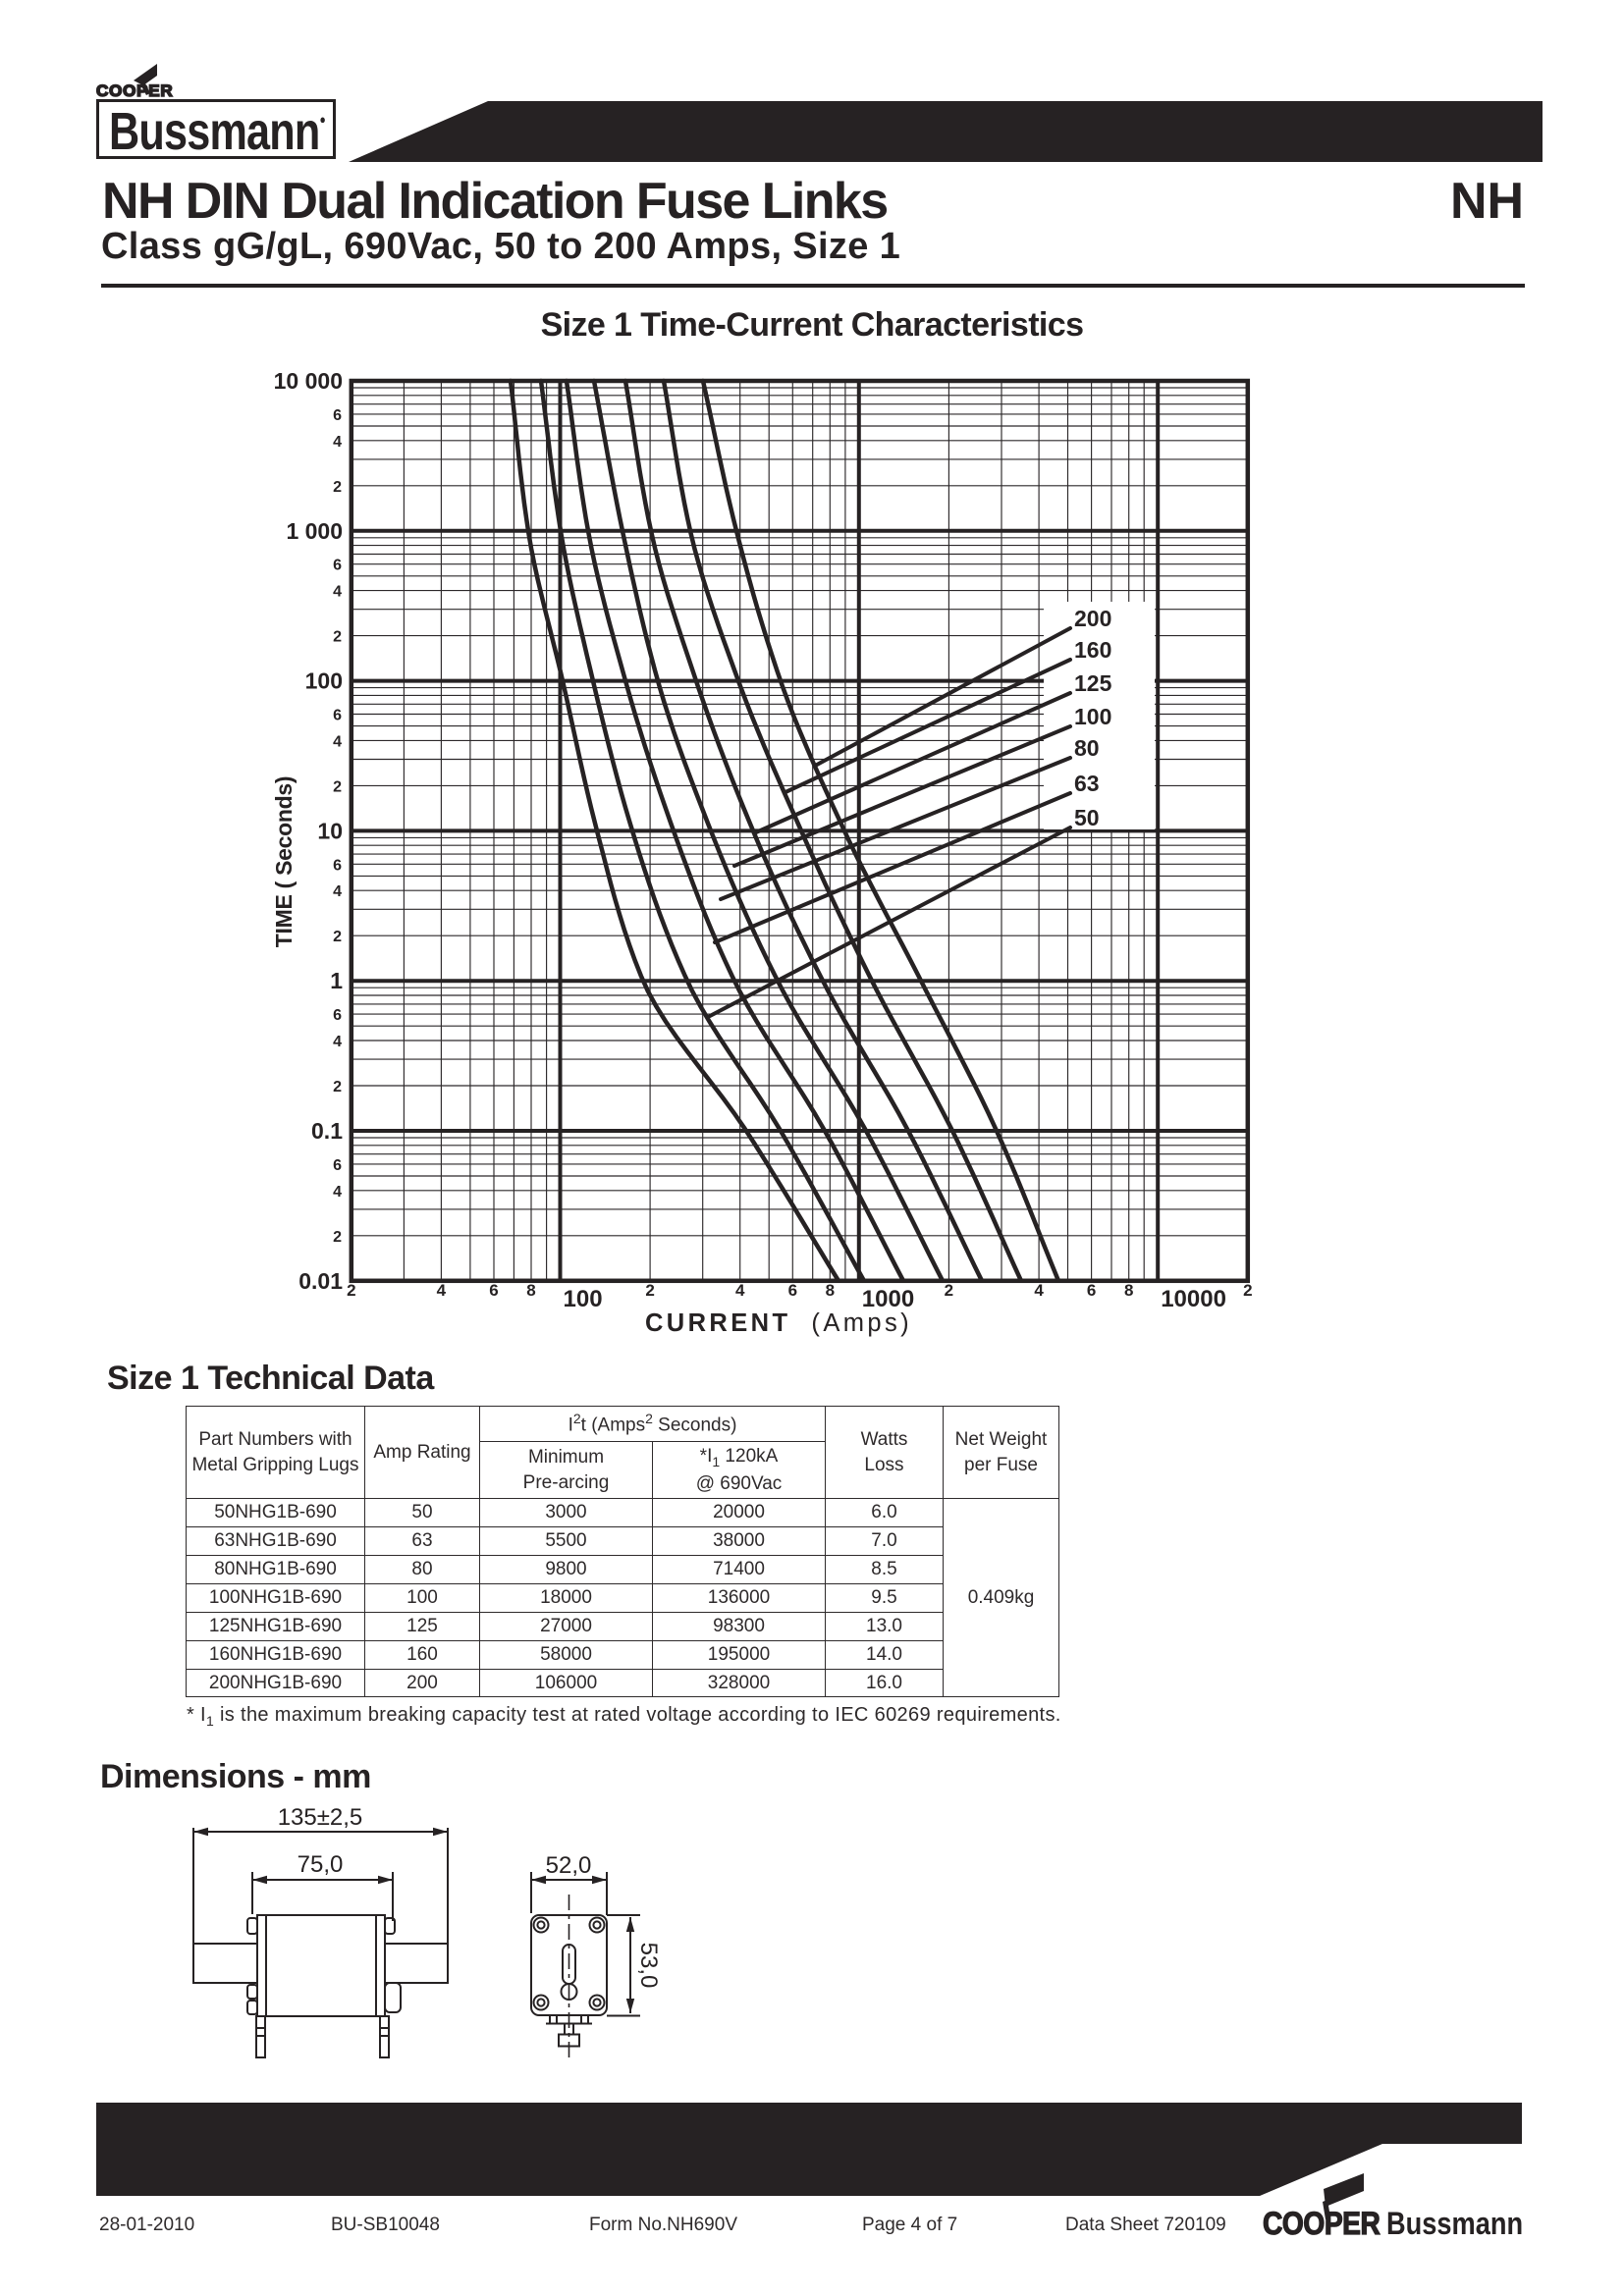 The height and width of the screenshot is (2296, 1624). What do you see at coordinates (327, 1131) in the screenshot?
I see `svg-text: 0.1` at bounding box center [327, 1131].